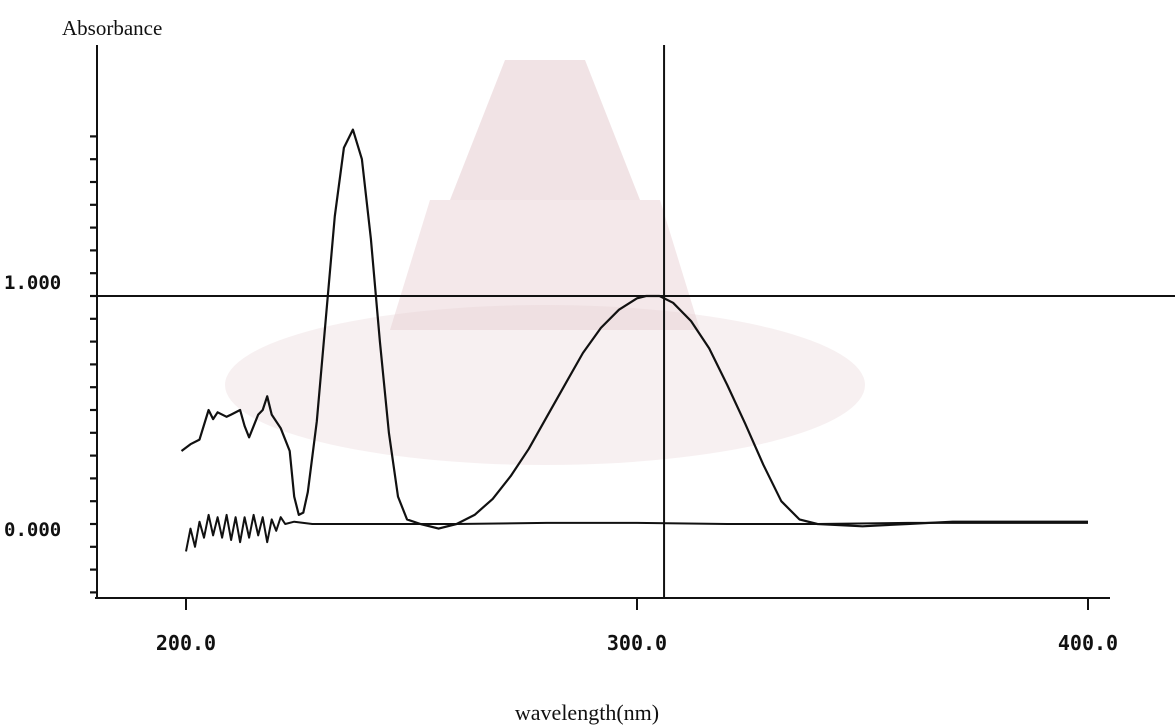 The image size is (1175, 728). Describe the element at coordinates (32, 530) in the screenshot. I see `y-tick-label-0: 0.000` at that location.